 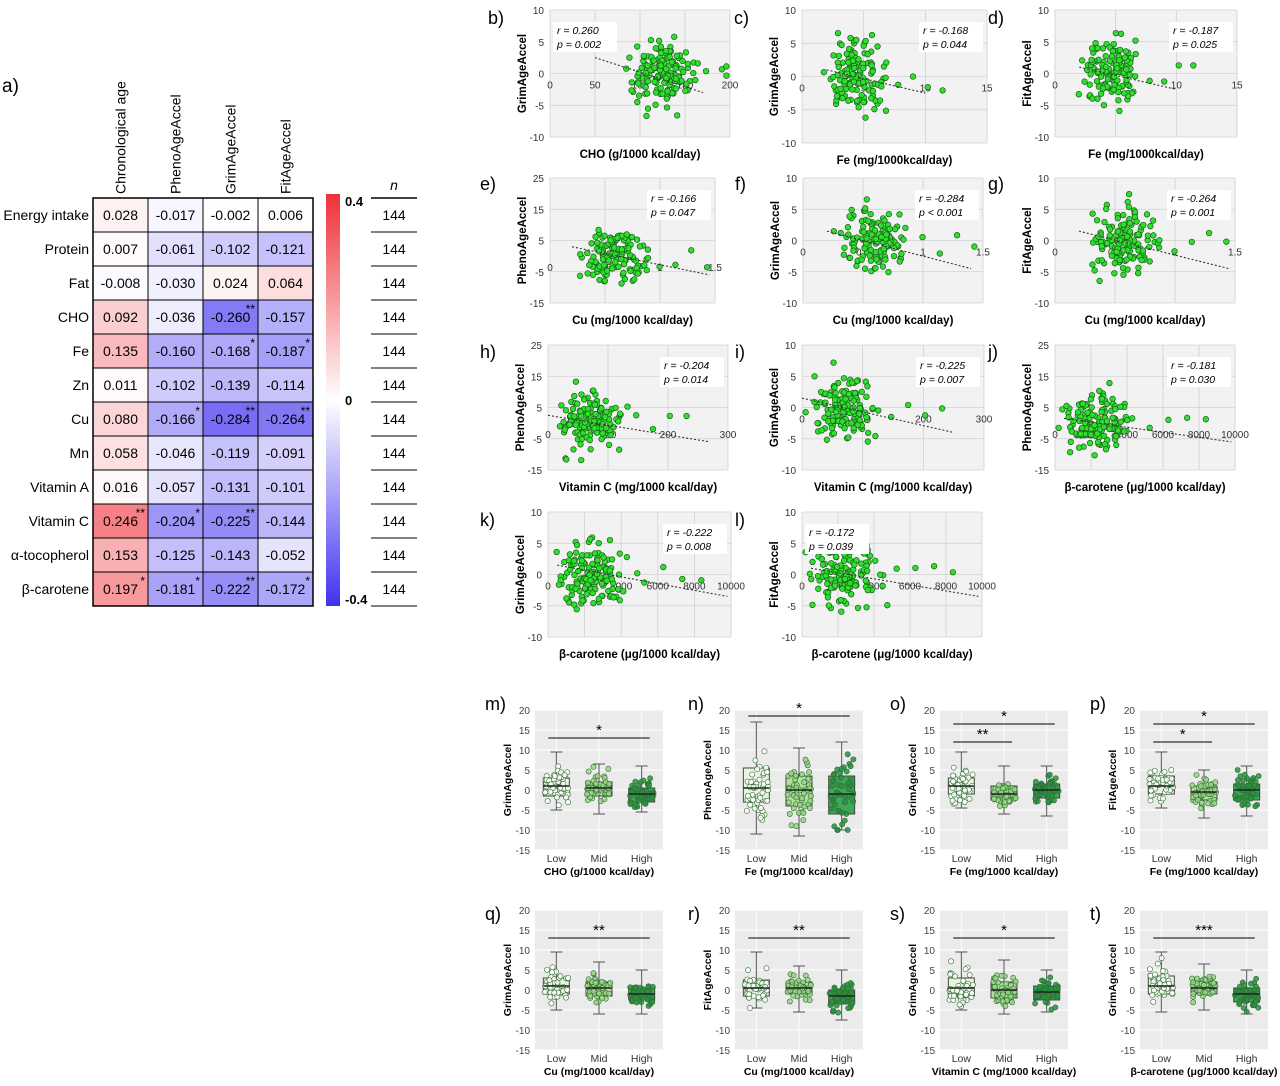 What do you see at coordinates (548, 435) in the screenshot?
I see `x-tick-label: 0` at bounding box center [548, 435].